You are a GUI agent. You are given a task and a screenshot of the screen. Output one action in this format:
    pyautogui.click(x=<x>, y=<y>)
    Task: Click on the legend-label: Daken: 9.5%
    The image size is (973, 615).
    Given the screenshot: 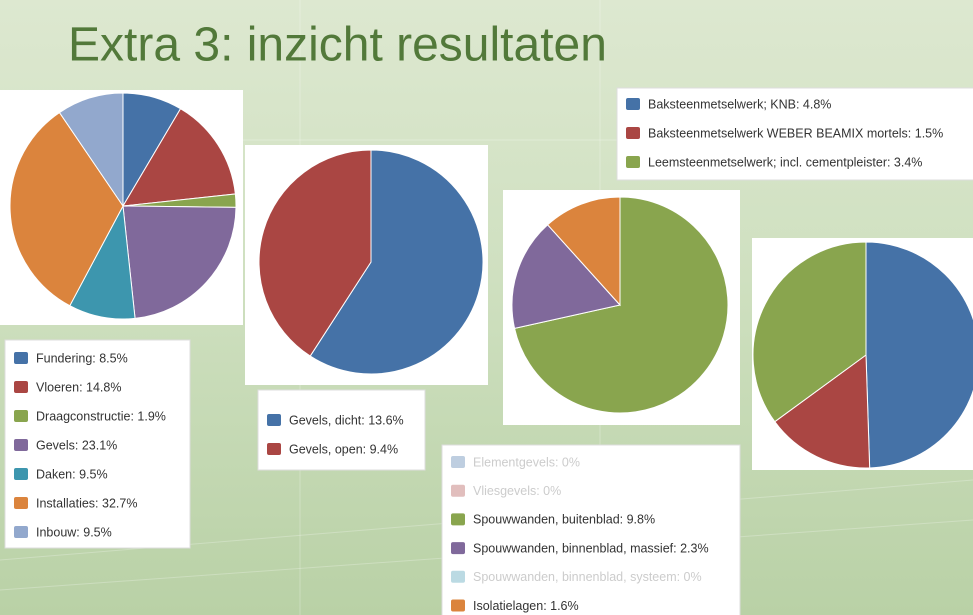 What is the action you would take?
    pyautogui.click(x=72, y=474)
    